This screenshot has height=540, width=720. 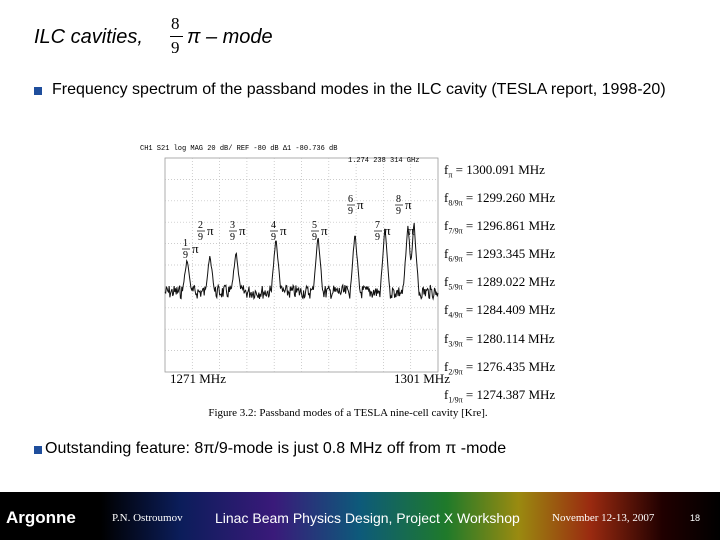 I want to click on date: November 12-13, 2007, so click(x=603, y=518).